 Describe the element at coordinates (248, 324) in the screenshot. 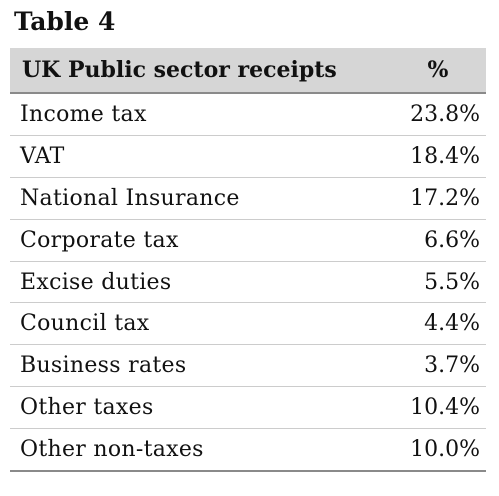

I see `table-row: Council tax 4.4%` at that location.